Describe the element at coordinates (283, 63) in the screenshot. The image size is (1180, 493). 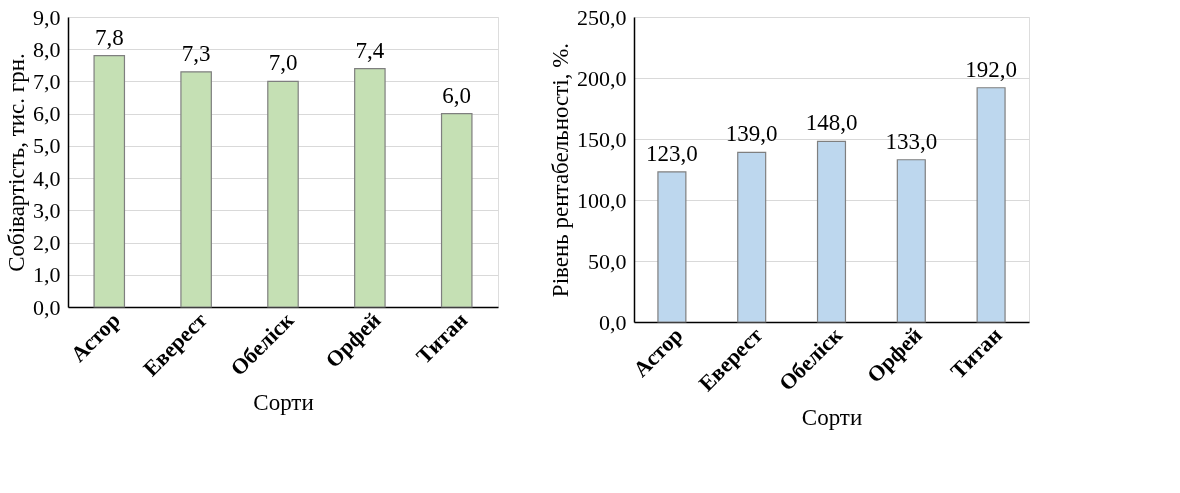
I see `data-label: 7,0` at that location.